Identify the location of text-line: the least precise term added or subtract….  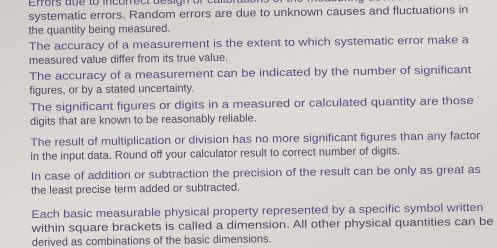
(135, 189).